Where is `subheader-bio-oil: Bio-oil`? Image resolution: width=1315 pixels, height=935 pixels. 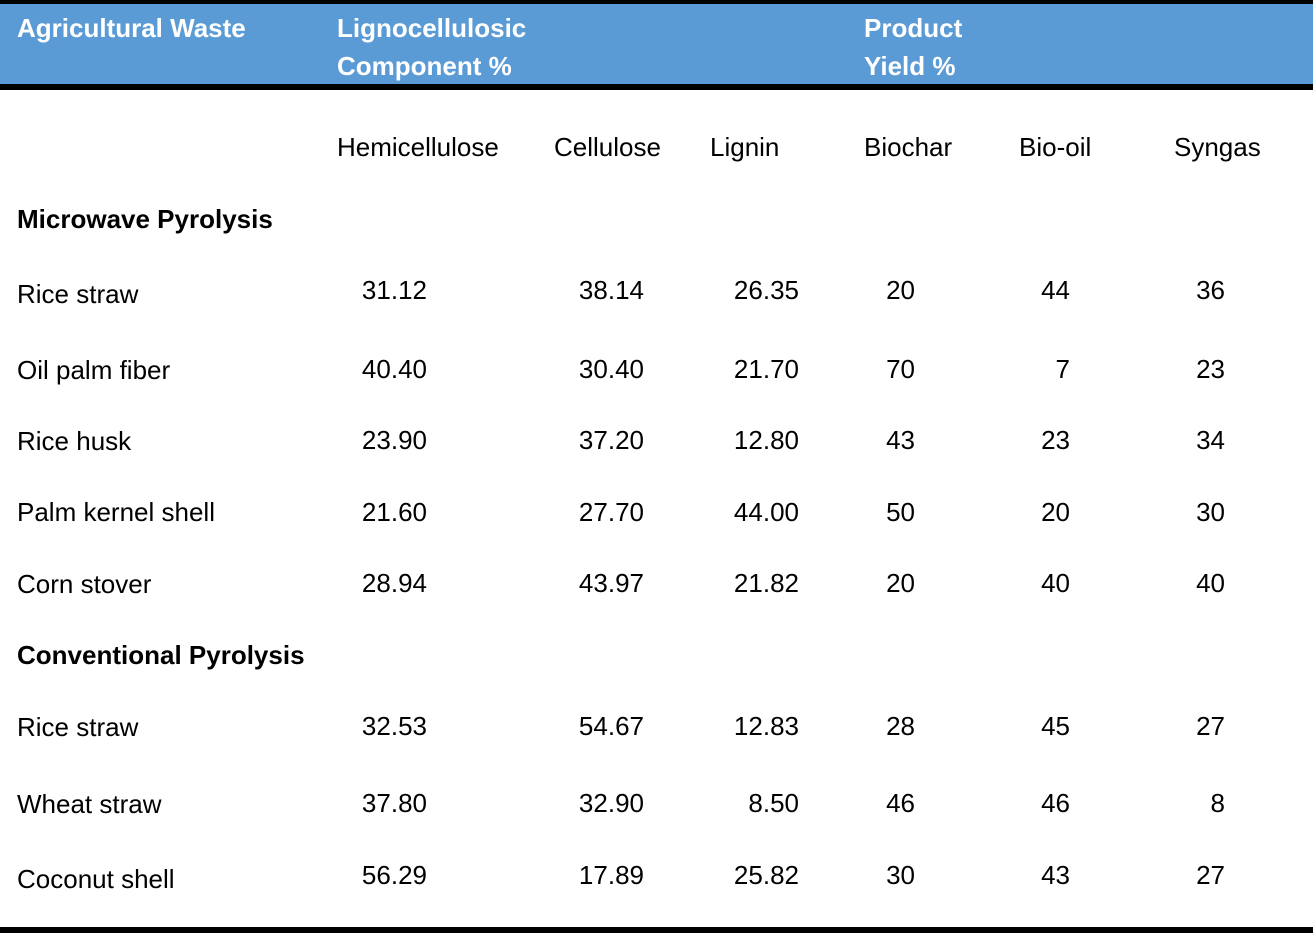
subheader-bio-oil: Bio-oil is located at coordinates (1055, 147).